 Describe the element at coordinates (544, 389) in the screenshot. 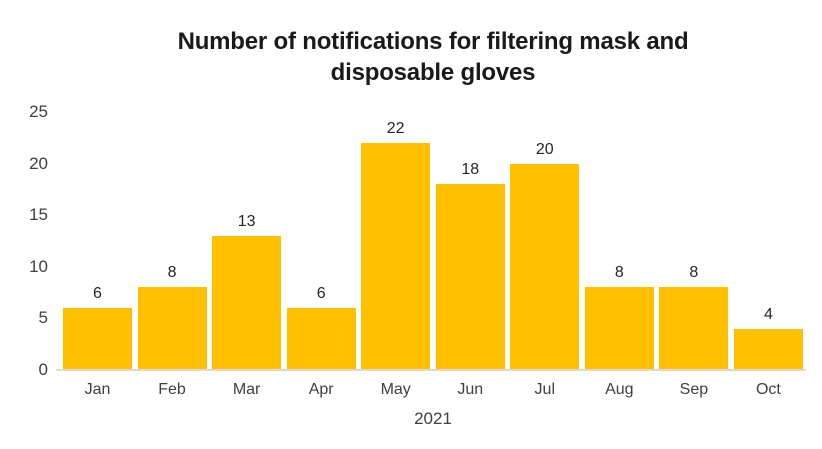

I see `x-tick-label-jul: Jul` at that location.